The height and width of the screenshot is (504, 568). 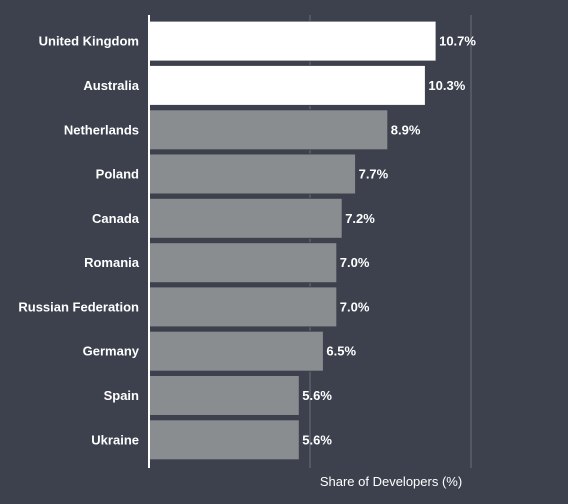 I want to click on bar-australia, so click(x=287, y=85).